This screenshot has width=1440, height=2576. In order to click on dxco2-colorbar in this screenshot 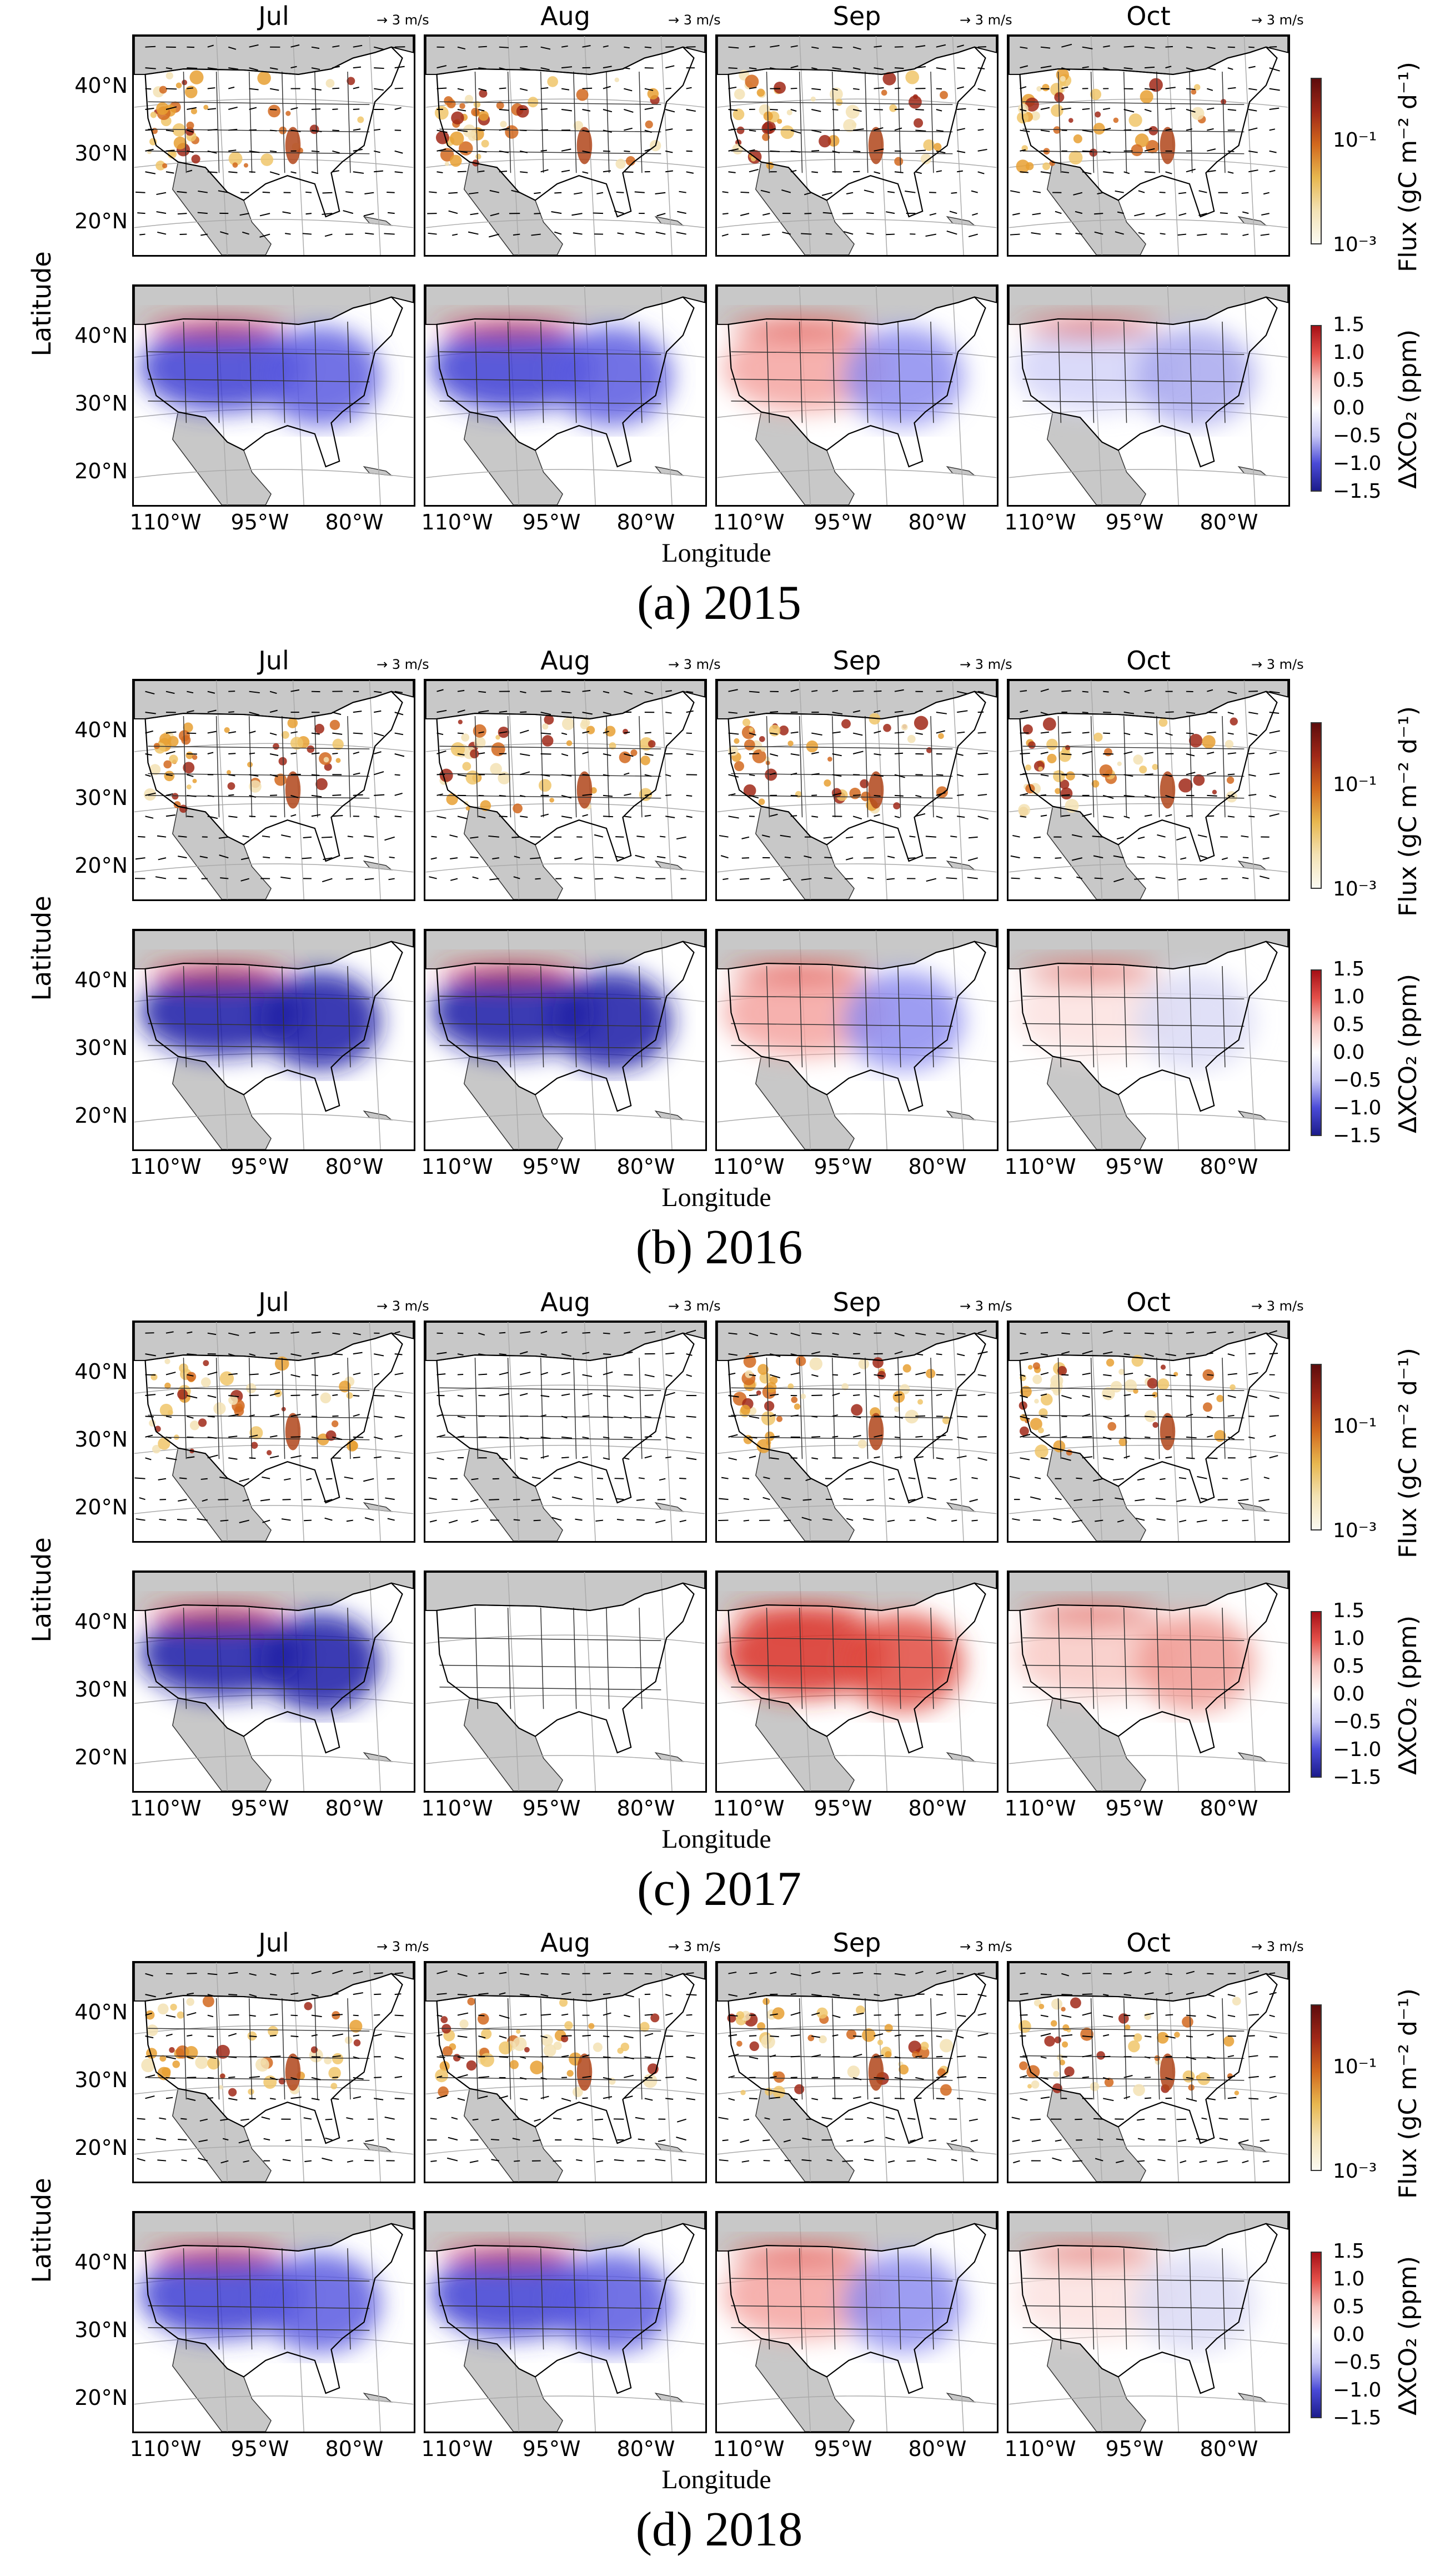, I will do `click(1316, 2335)`.